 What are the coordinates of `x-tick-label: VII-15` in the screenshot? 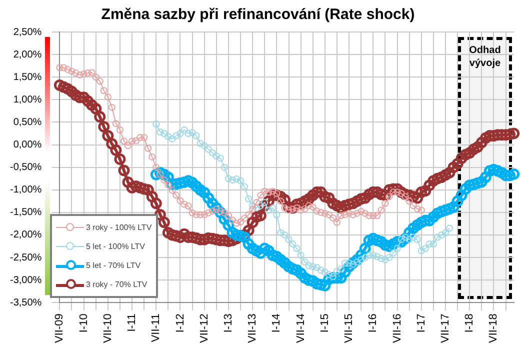 It's located at (349, 329).